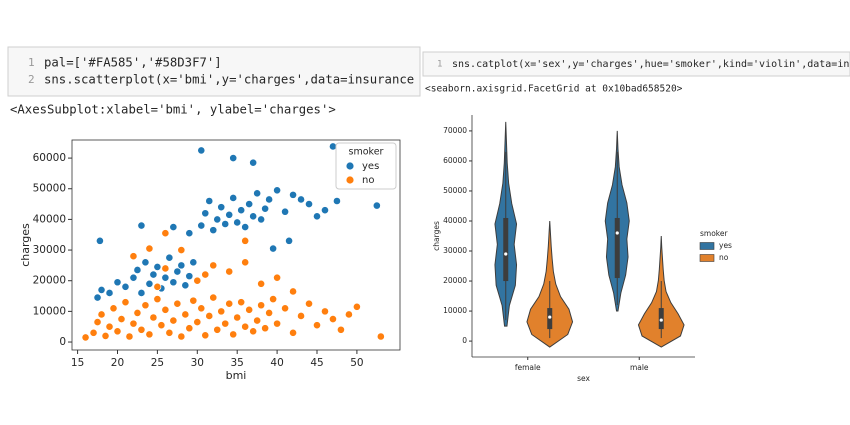 This screenshot has height=425, width=850. What do you see at coordinates (157, 363) in the screenshot?
I see `x-tick-label: 25` at bounding box center [157, 363].